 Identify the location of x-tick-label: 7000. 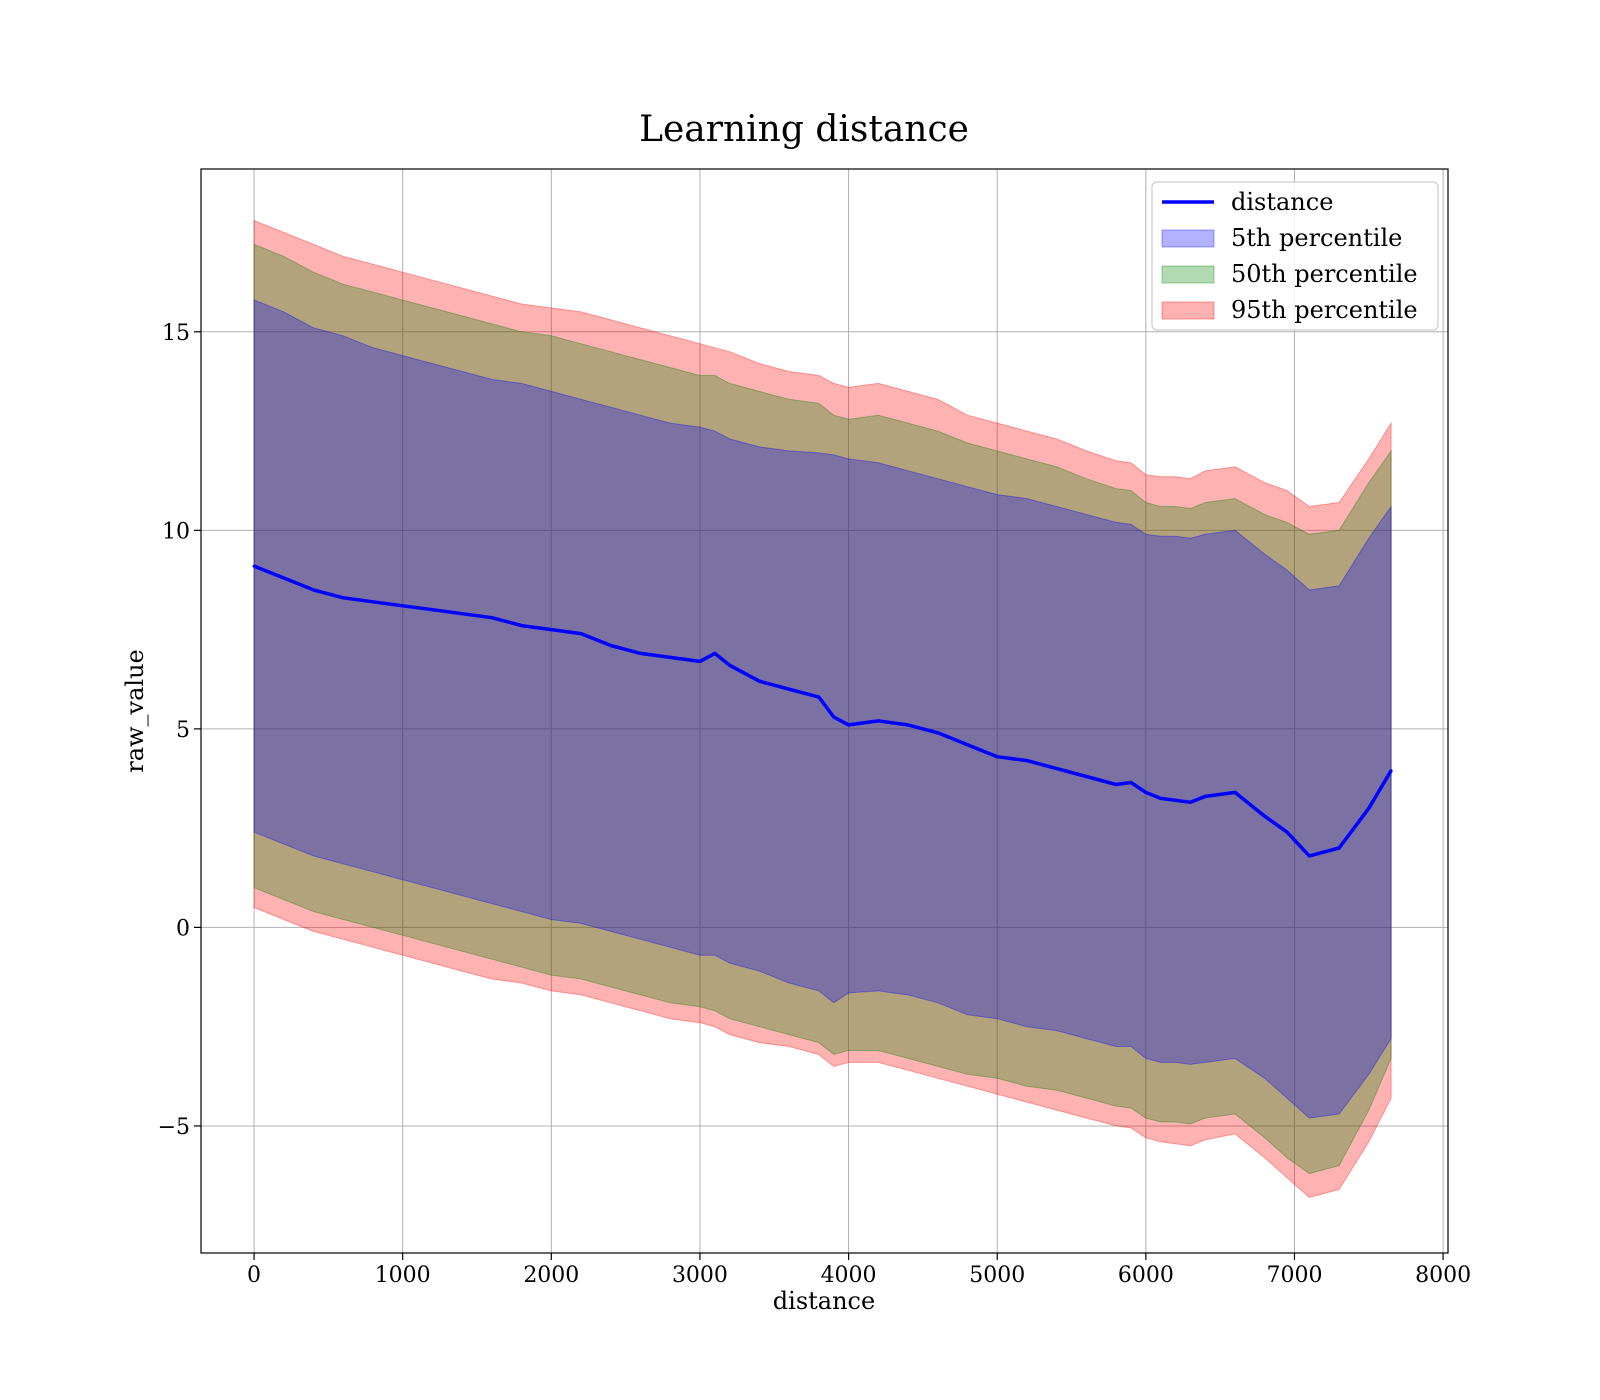
(1294, 1275).